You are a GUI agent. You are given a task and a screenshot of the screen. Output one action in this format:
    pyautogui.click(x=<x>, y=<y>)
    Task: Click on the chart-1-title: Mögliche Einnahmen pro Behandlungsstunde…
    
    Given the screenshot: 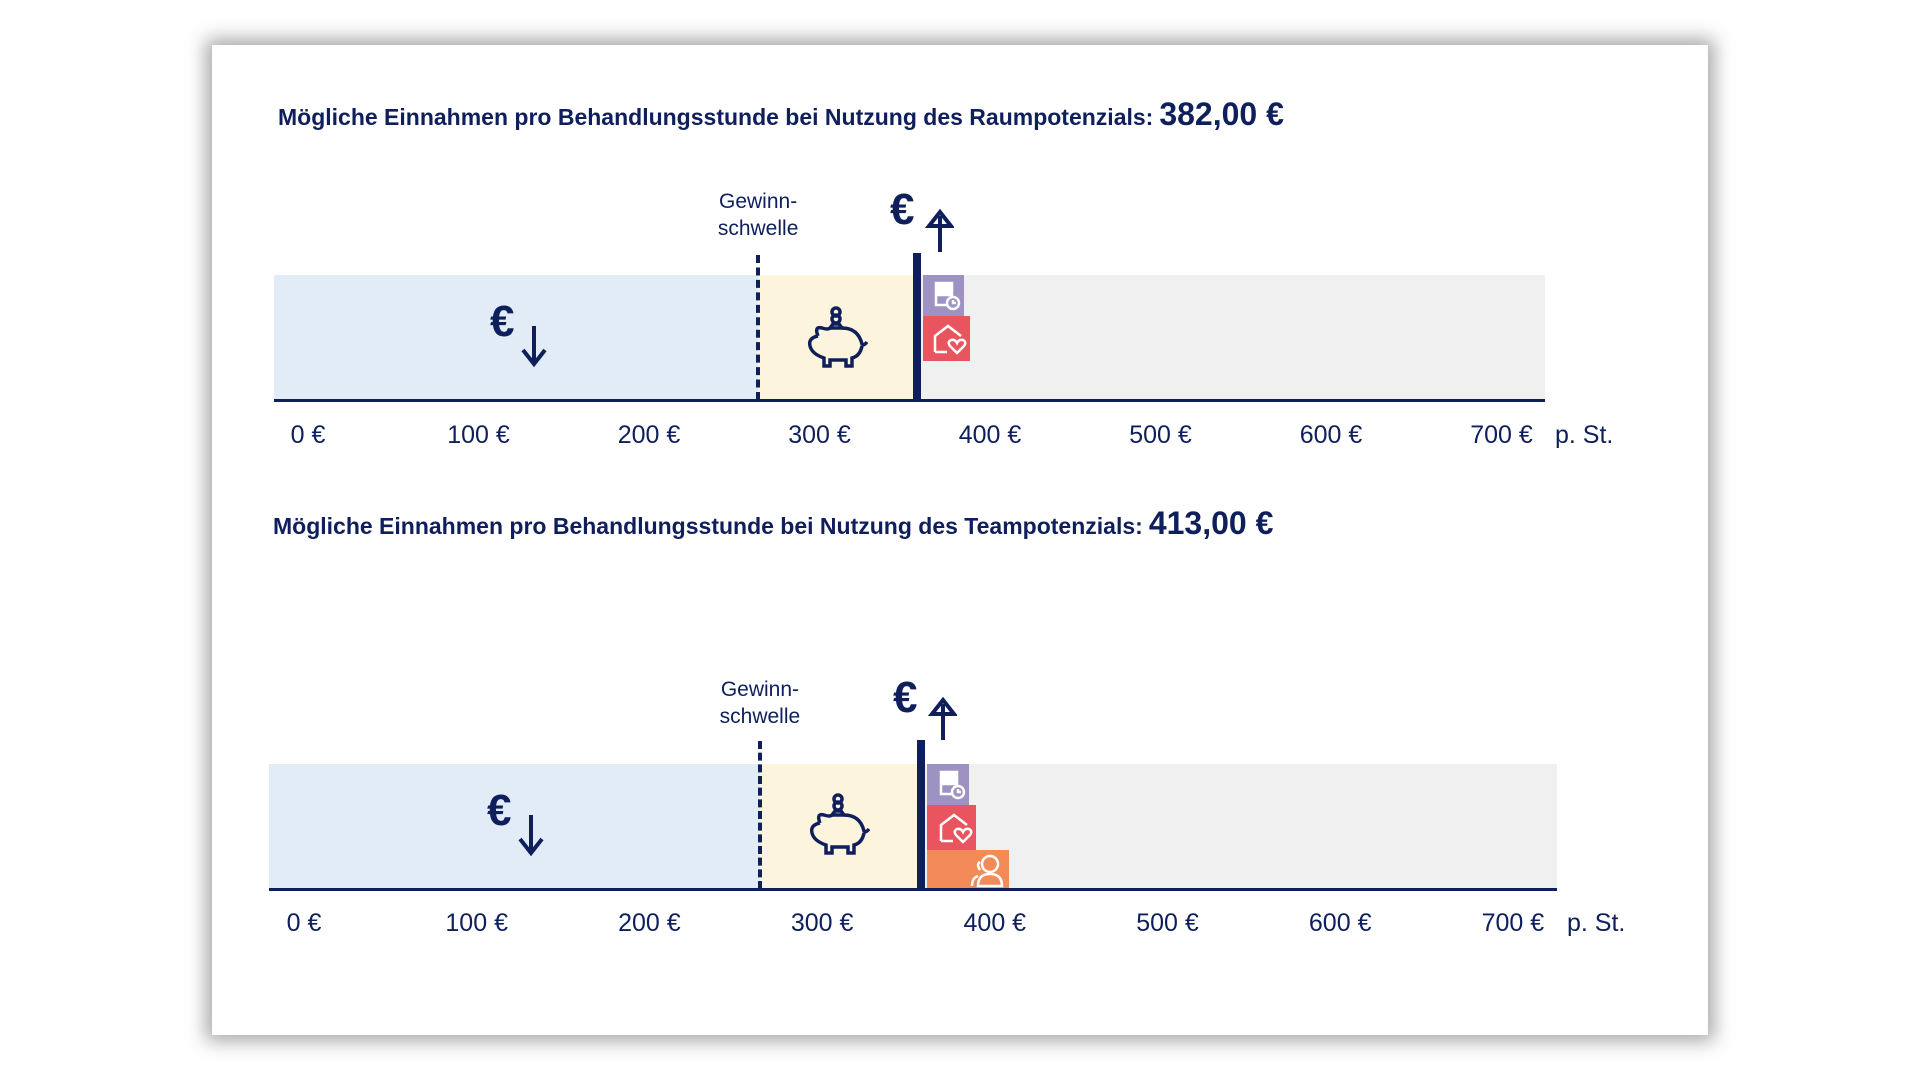 What is the action you would take?
    pyautogui.click(x=781, y=114)
    